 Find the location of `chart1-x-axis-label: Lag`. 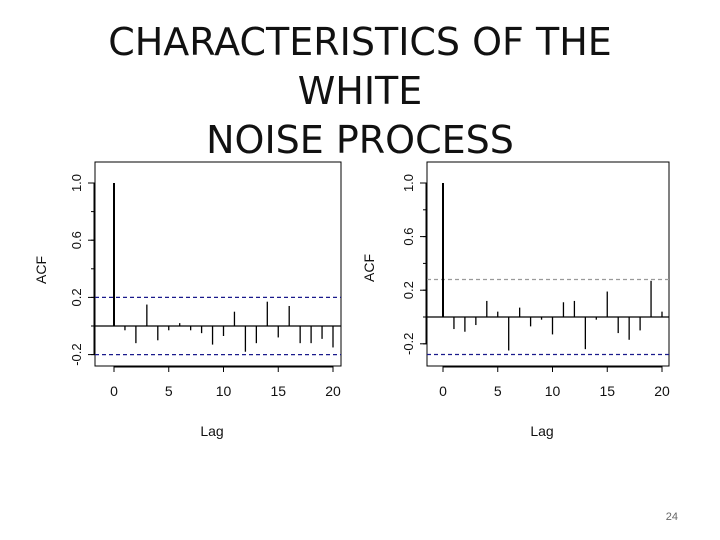

chart1-x-axis-label: Lag is located at coordinates (211, 431).